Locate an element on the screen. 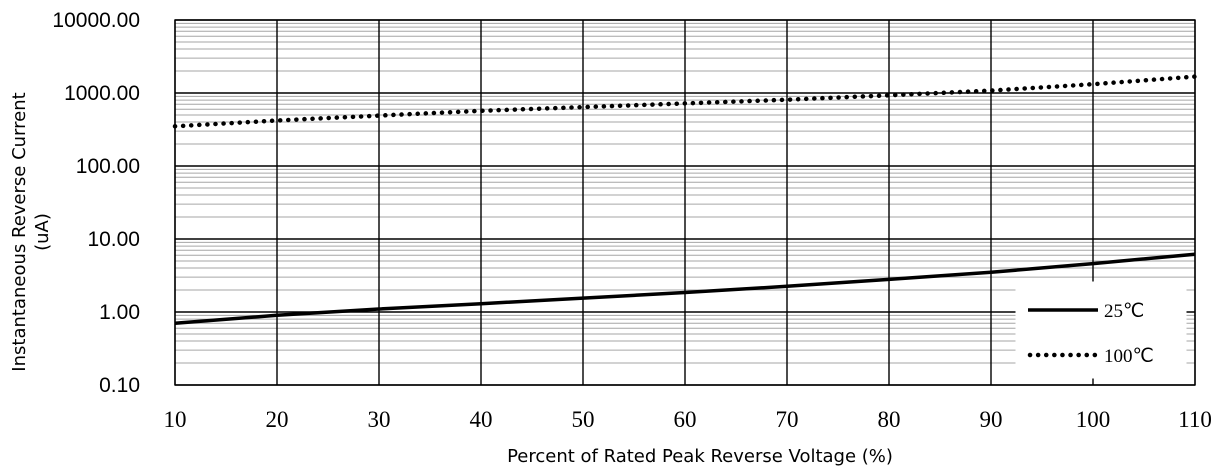 This screenshot has width=1225, height=472. series-line-100c is located at coordinates (685, 101).